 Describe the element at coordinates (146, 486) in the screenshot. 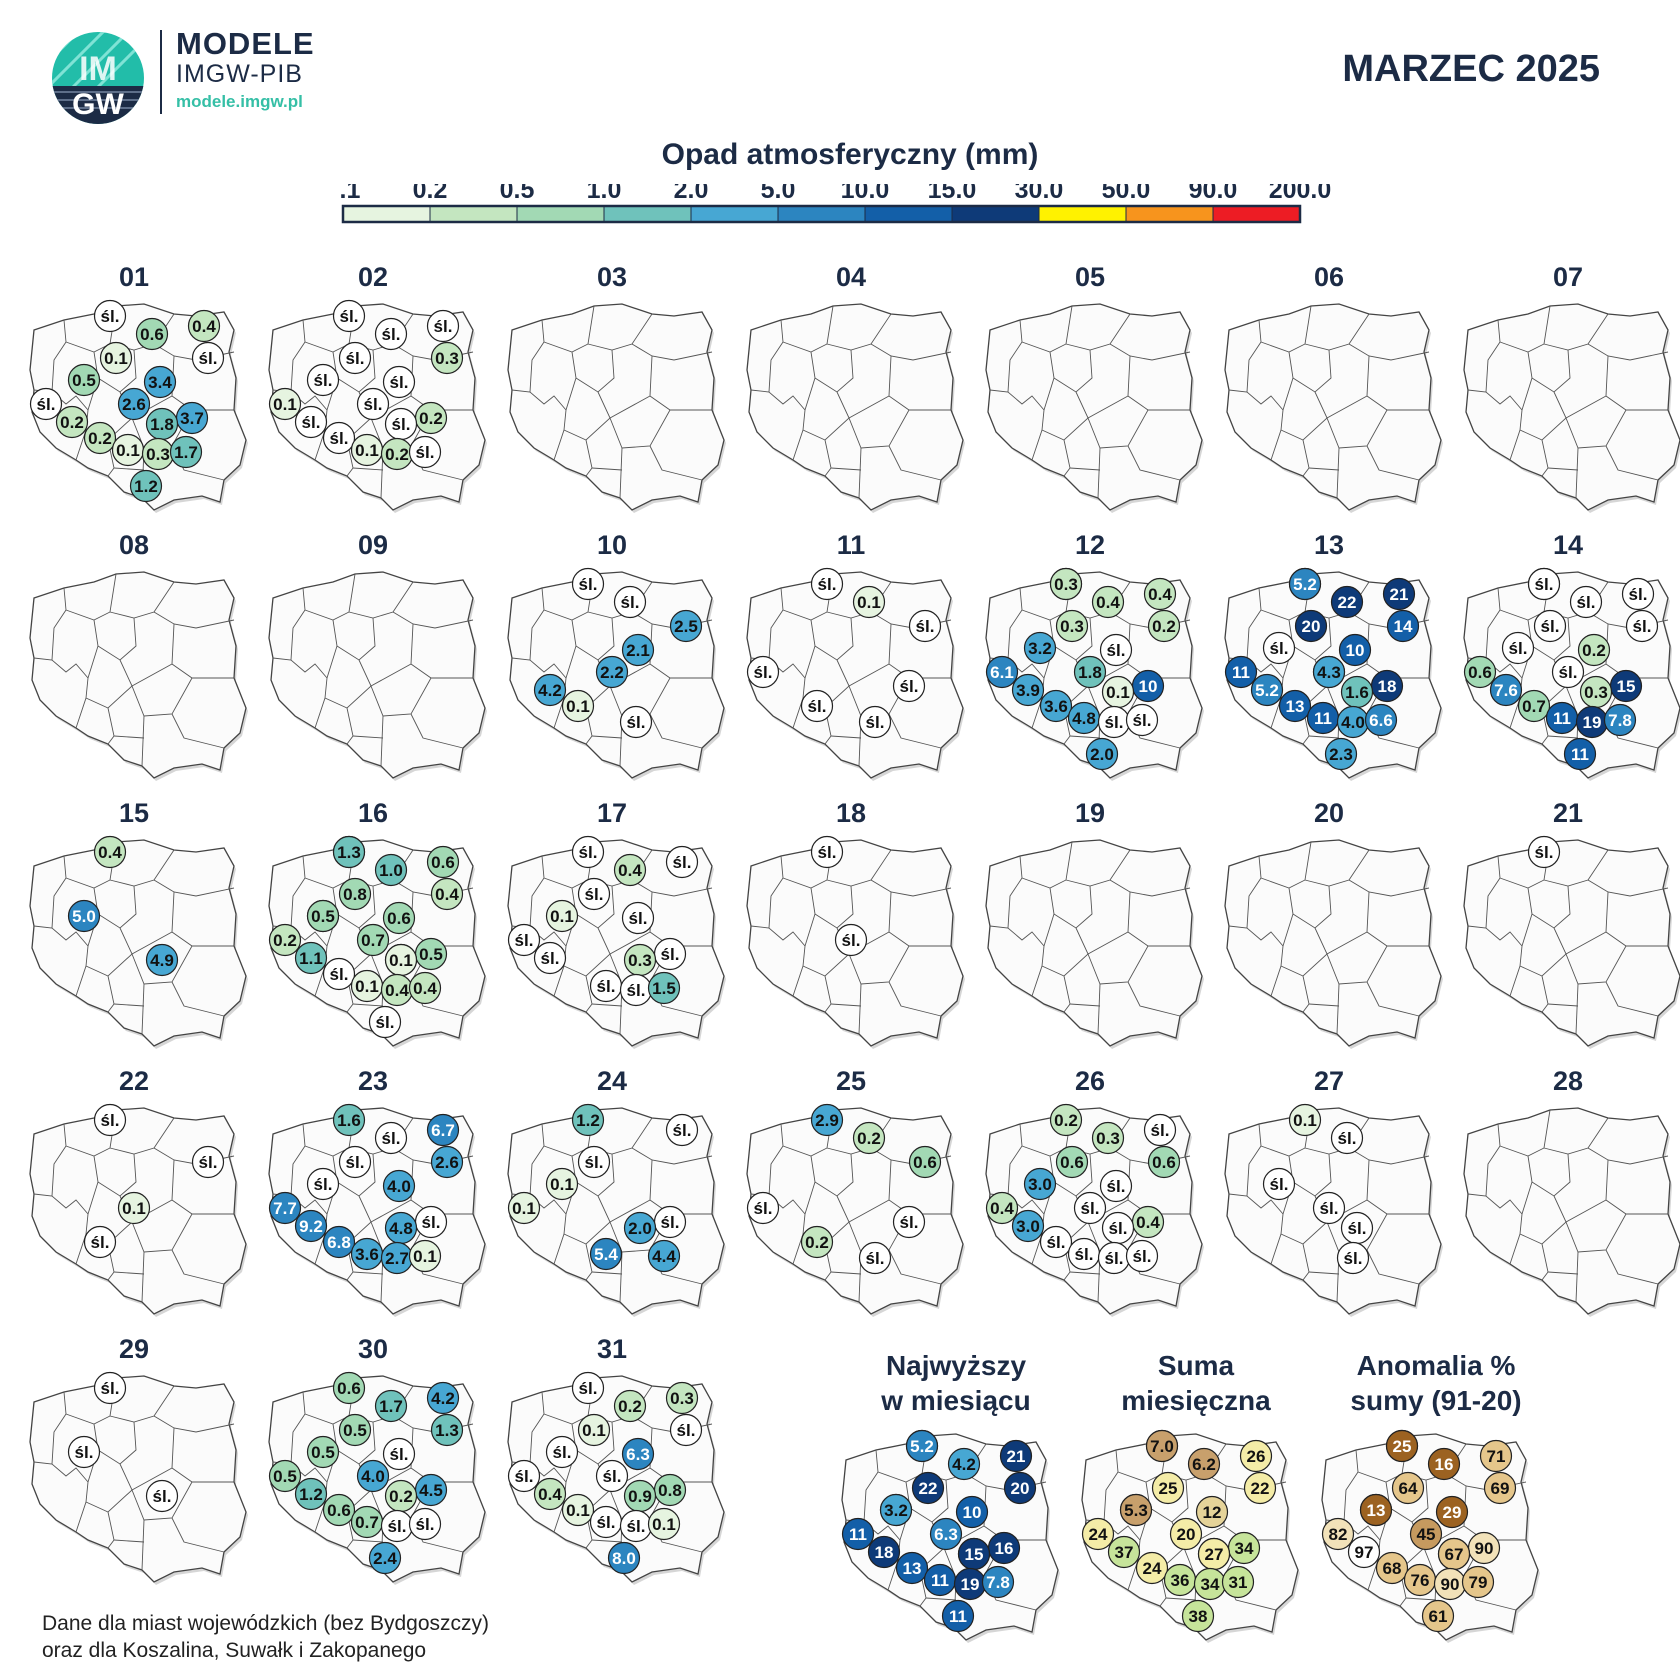

I see `station-value: 1.2` at that location.